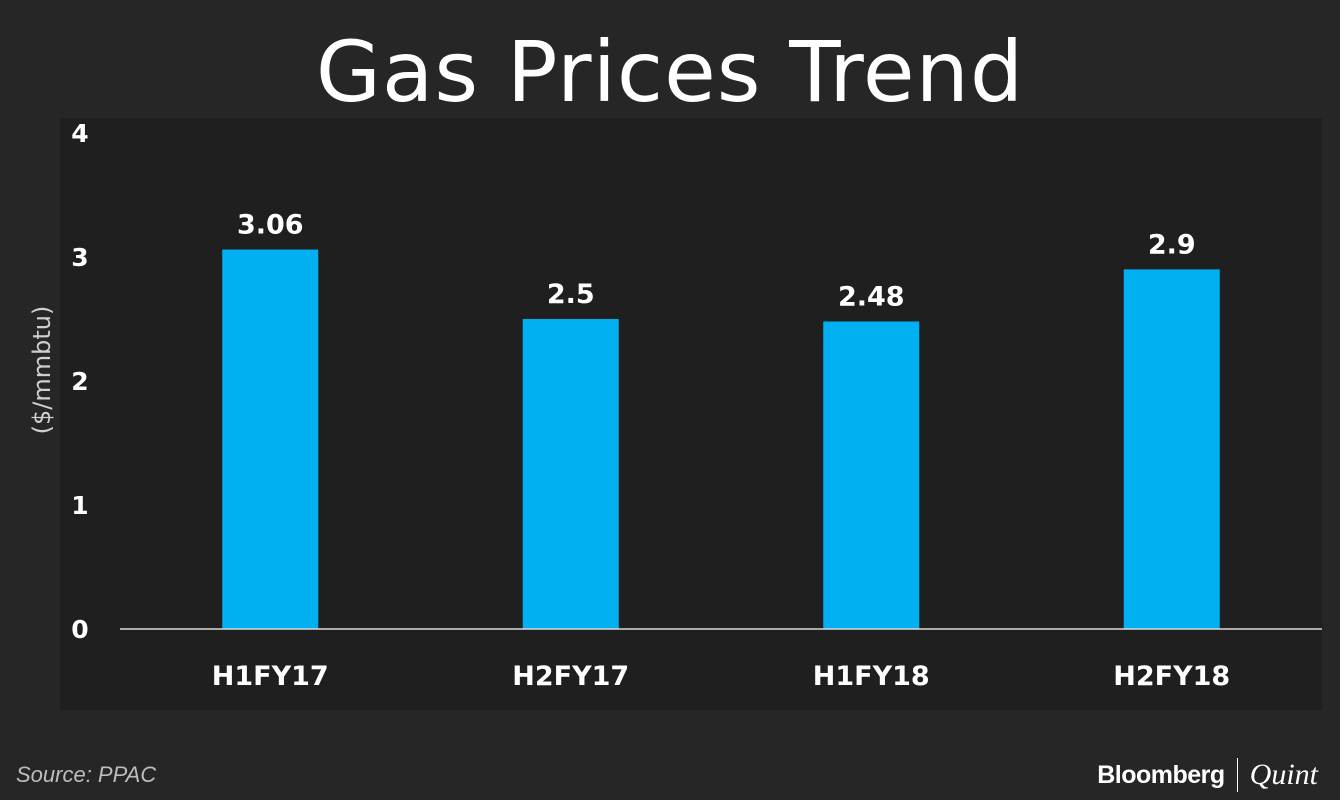  I want to click on source-note: Source: PPAC, so click(86, 774).